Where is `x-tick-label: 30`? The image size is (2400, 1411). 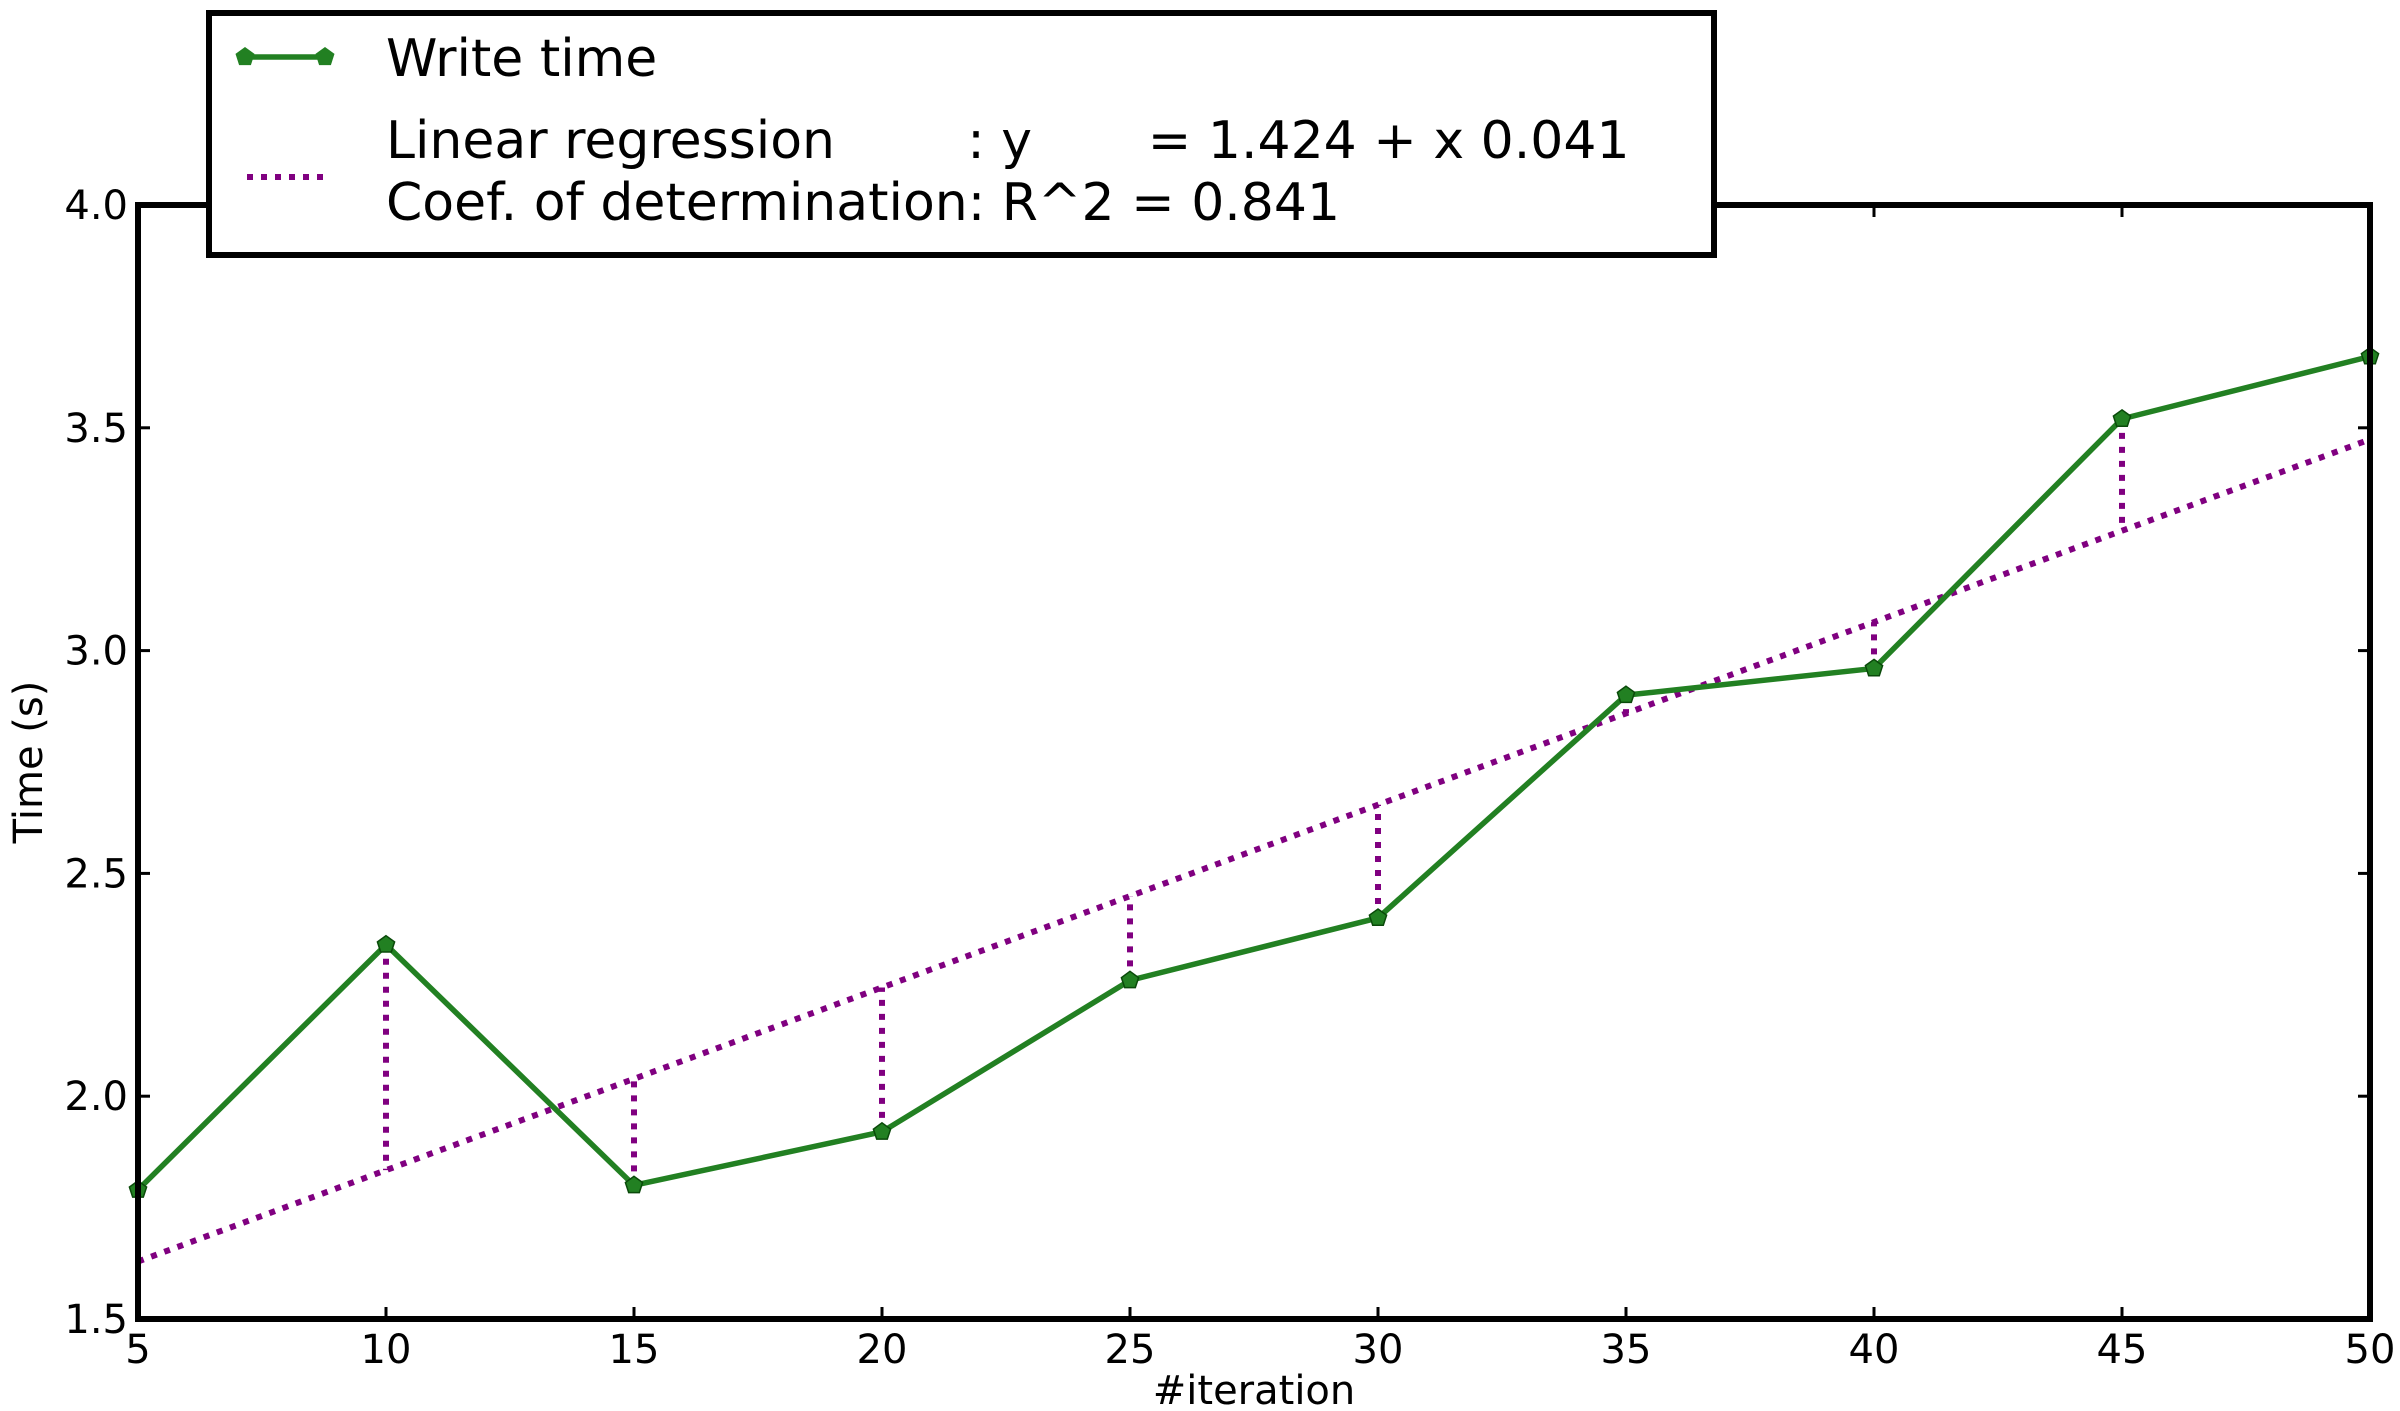
x-tick-label: 30 is located at coordinates (1378, 1350).